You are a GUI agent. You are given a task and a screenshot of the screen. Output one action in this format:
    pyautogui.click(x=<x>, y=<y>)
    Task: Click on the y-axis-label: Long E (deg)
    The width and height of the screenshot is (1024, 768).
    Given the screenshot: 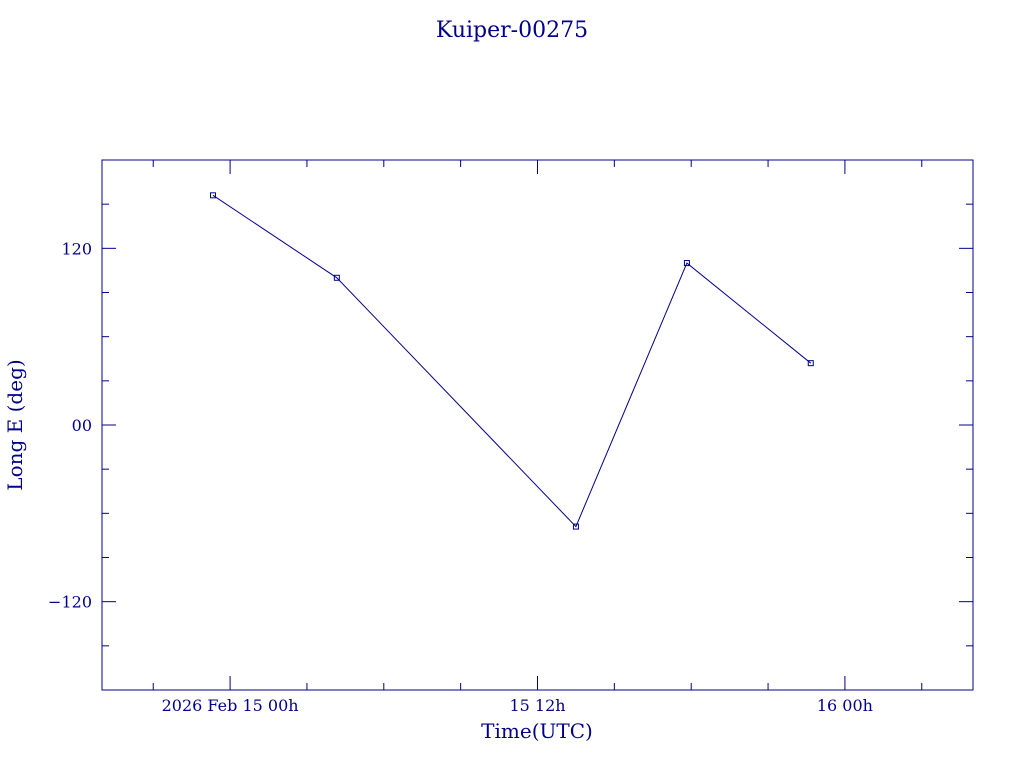 What is the action you would take?
    pyautogui.click(x=15, y=424)
    